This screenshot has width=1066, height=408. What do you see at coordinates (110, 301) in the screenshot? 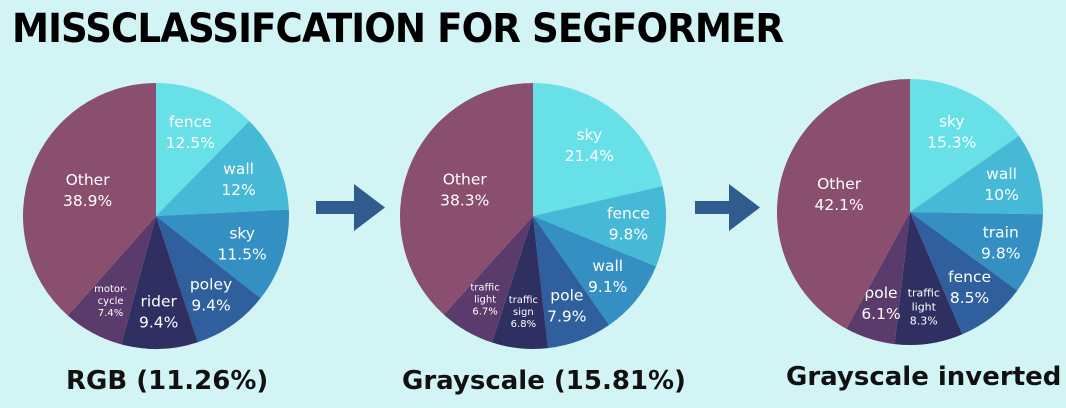
I see `slice-label-motor-cycle: motor-cycle 7.4%` at bounding box center [110, 301].